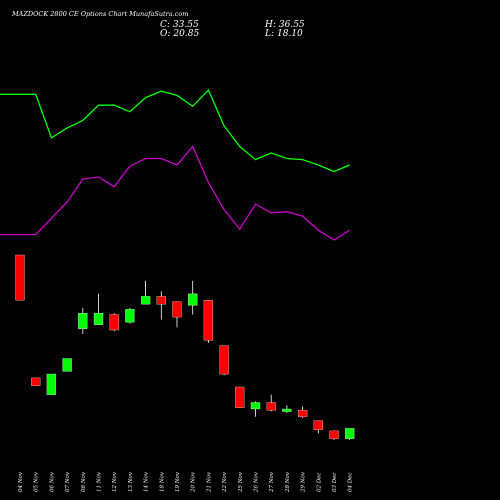 This screenshot has width=500, height=500. Describe the element at coordinates (272, 482) in the screenshot. I see `x-tick-label: 27 Nov` at that location.